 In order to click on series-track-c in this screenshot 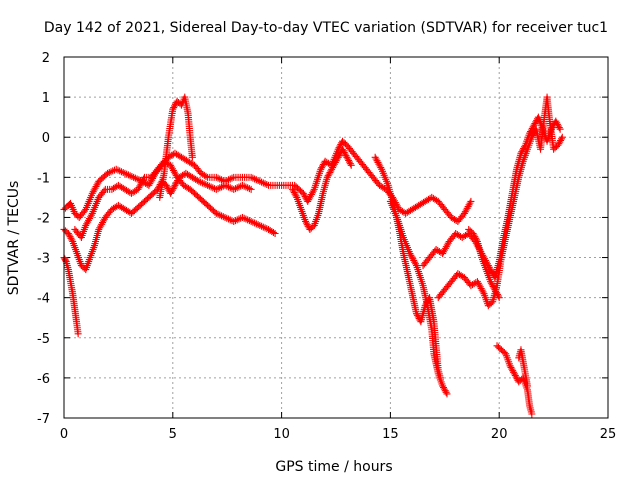, I will do `click(157, 221)`.